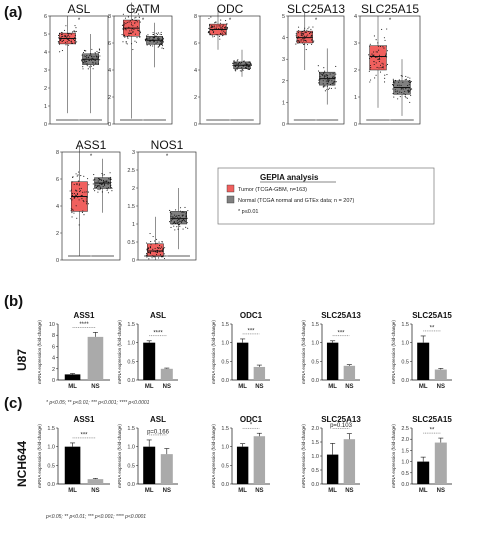  What do you see at coordinates (131, 171) in the screenshot?
I see `y-tick-label: 2.5` at bounding box center [131, 171].